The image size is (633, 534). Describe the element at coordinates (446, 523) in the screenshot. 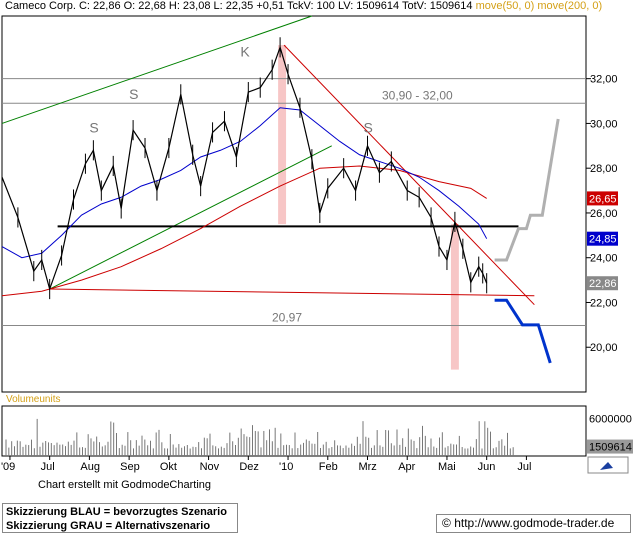

I see `copyright-icon: ©` at that location.